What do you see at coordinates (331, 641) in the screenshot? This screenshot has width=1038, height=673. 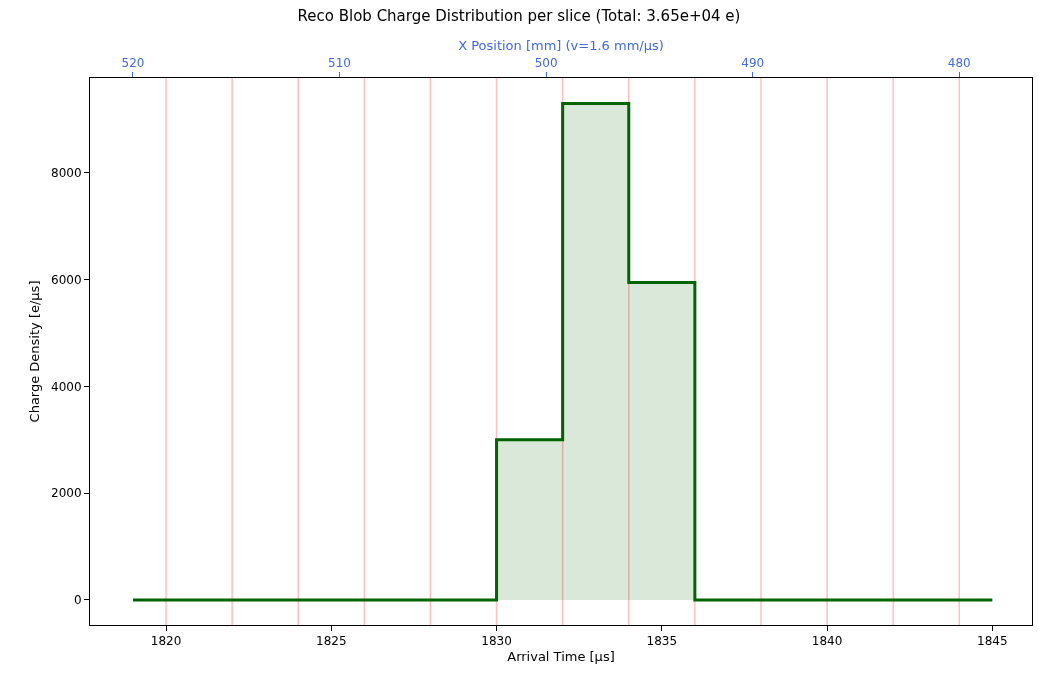 I see `x-tick-label: 1825` at bounding box center [331, 641].